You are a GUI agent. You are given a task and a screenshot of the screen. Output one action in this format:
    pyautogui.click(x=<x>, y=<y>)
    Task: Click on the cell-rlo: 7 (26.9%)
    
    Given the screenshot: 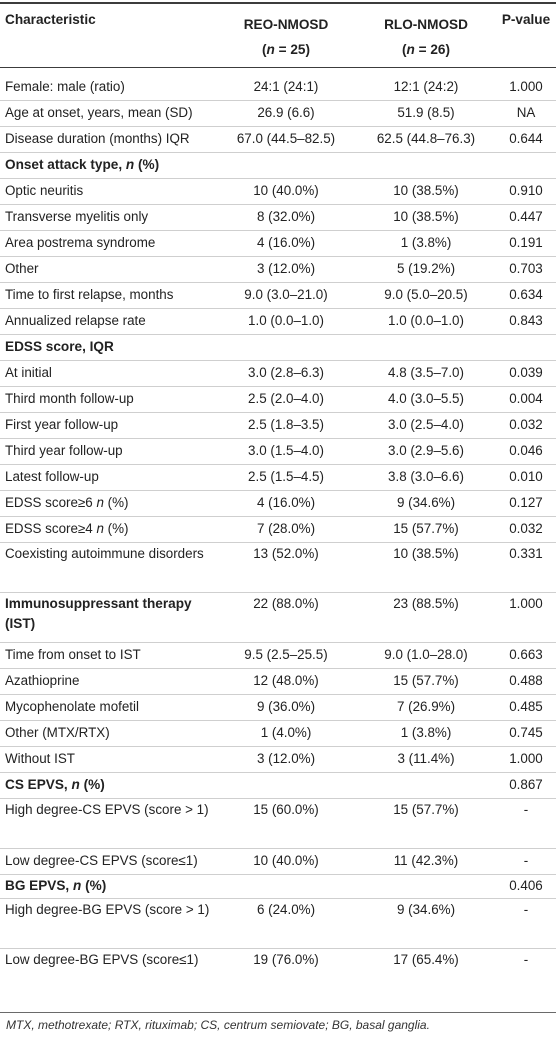 What is the action you would take?
    pyautogui.click(x=426, y=706)
    